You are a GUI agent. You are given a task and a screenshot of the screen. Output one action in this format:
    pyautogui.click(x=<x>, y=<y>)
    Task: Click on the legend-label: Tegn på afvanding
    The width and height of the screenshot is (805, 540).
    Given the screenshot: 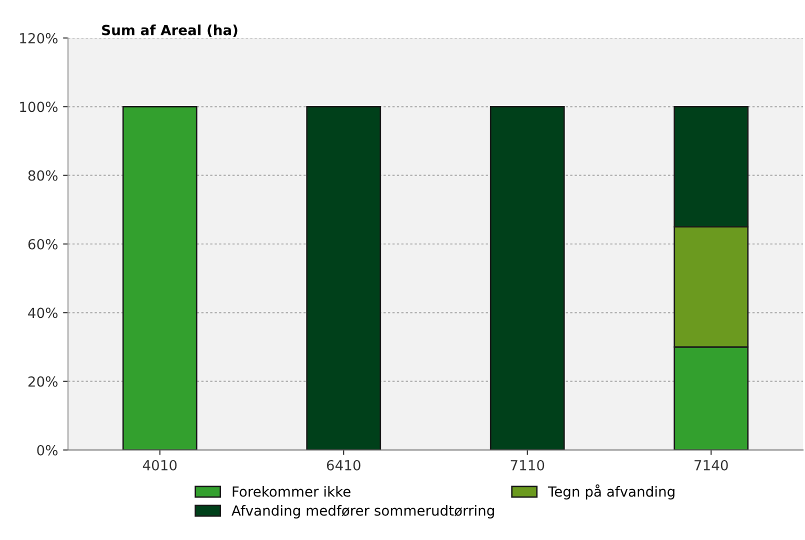 What is the action you would take?
    pyautogui.click(x=611, y=492)
    